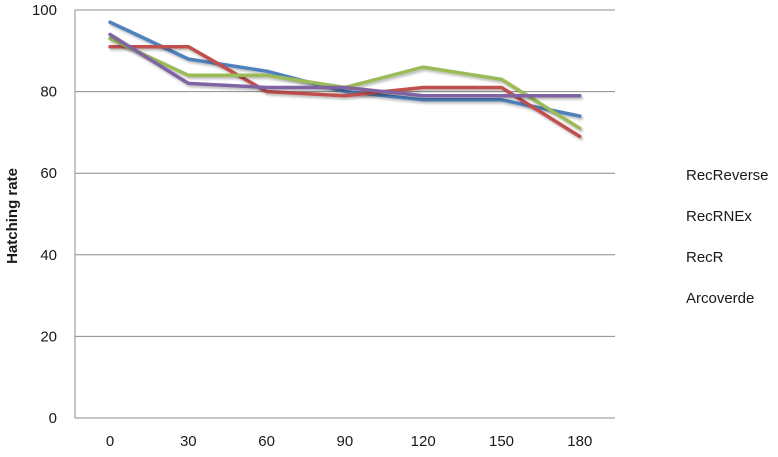  I want to click on series-line-arcoverde, so click(345, 65).